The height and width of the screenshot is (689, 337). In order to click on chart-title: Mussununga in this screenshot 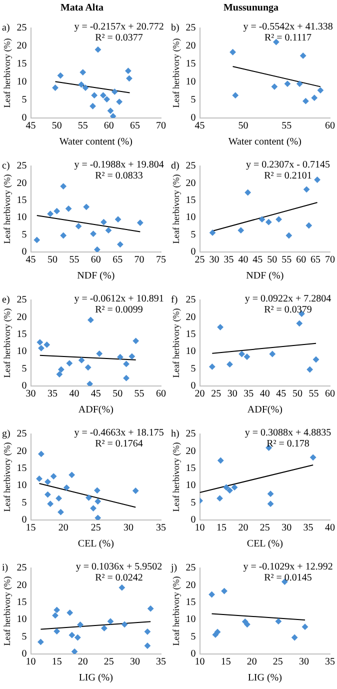, I will do `click(251, 8)`.